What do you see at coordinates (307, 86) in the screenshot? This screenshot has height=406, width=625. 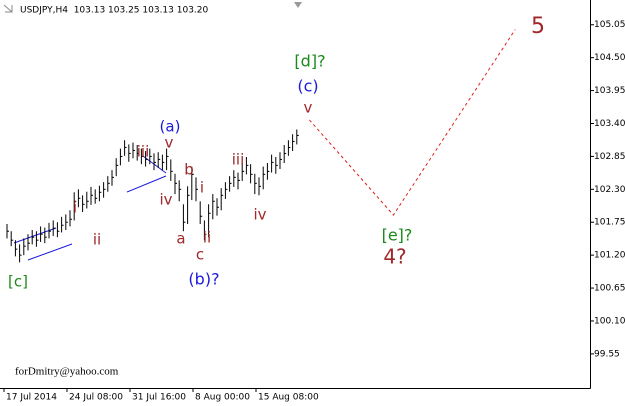 I see `wave-label: (c)` at bounding box center [307, 86].